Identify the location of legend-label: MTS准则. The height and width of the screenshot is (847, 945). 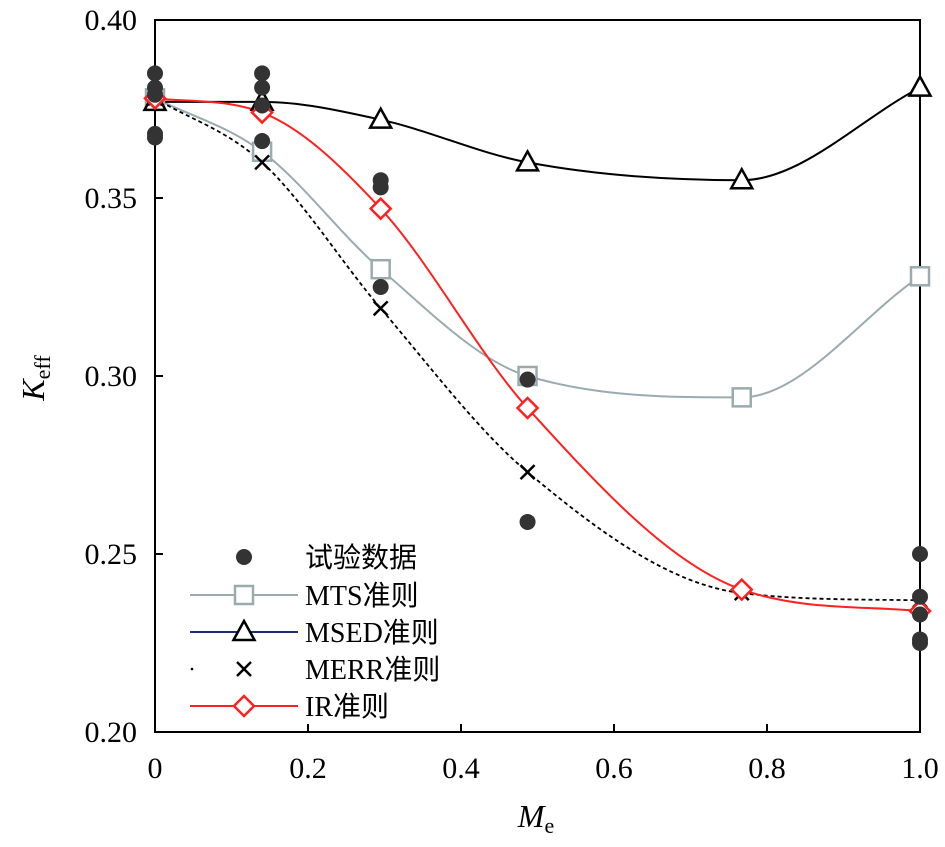
(362, 596).